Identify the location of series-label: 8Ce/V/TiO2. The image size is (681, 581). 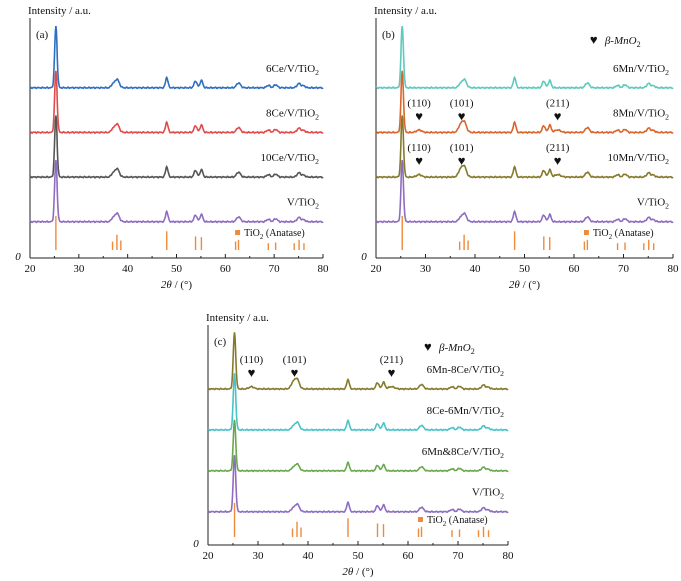
(292, 114).